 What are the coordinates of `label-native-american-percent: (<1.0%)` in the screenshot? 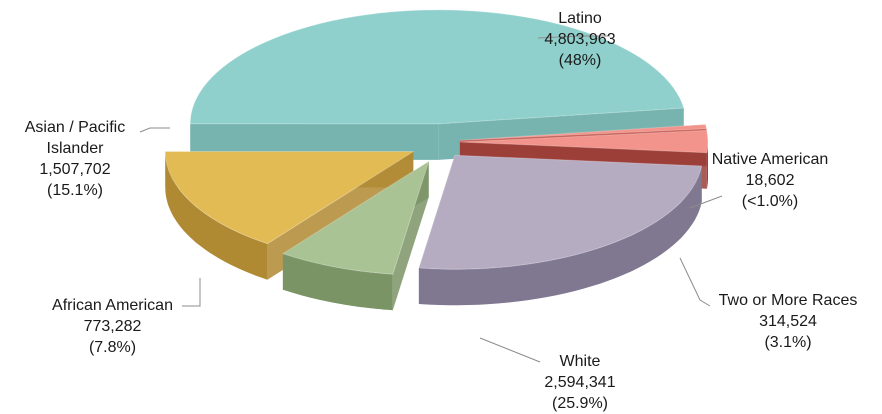 It's located at (770, 201).